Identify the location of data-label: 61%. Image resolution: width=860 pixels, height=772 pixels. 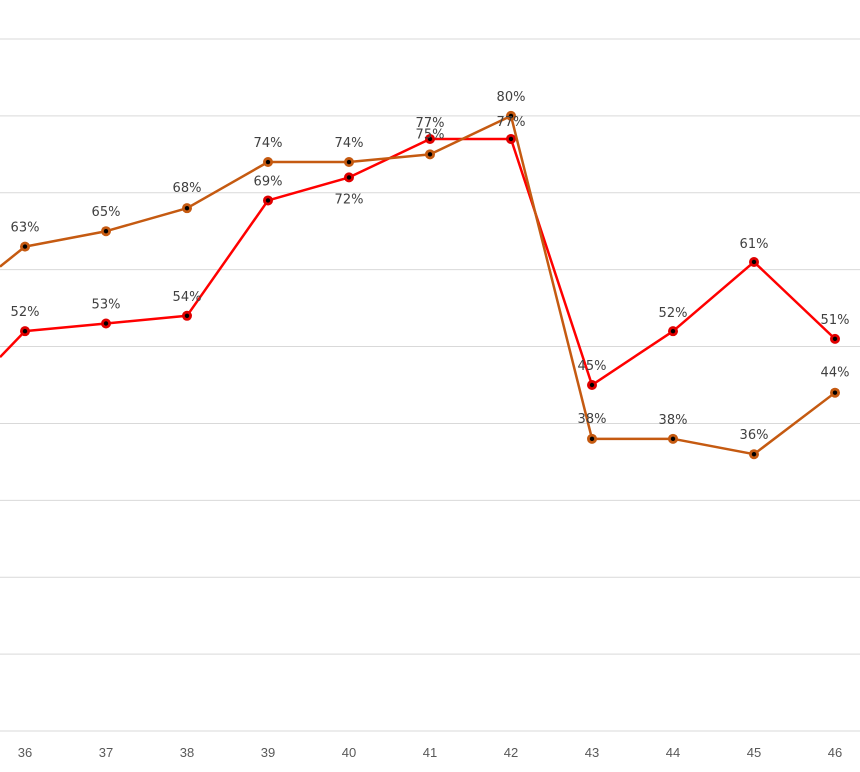
(754, 244).